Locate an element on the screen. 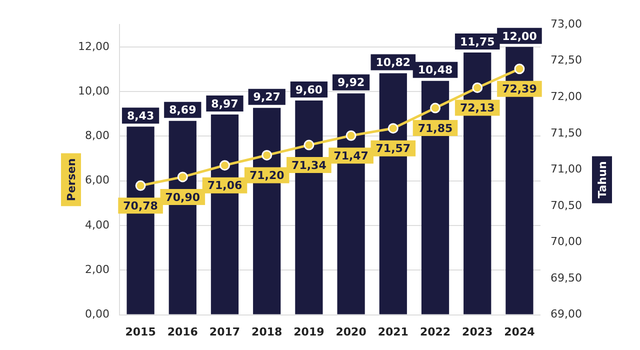  y2-tick-label: 72,50 is located at coordinates (566, 60).